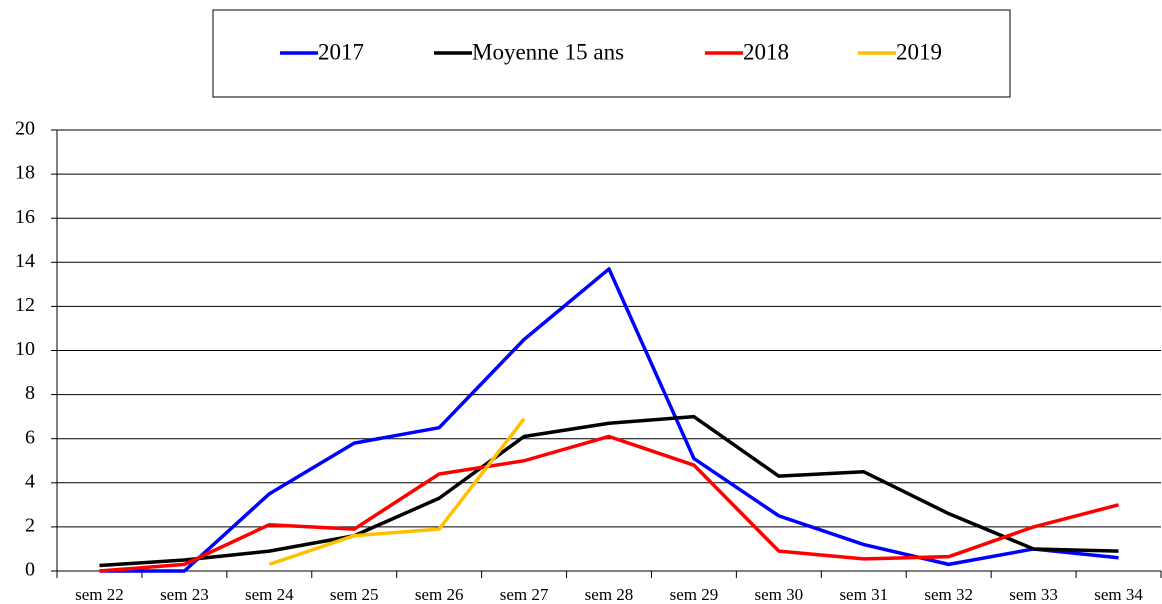  Describe the element at coordinates (439, 594) in the screenshot. I see `x-tick-label: sem 26` at that location.